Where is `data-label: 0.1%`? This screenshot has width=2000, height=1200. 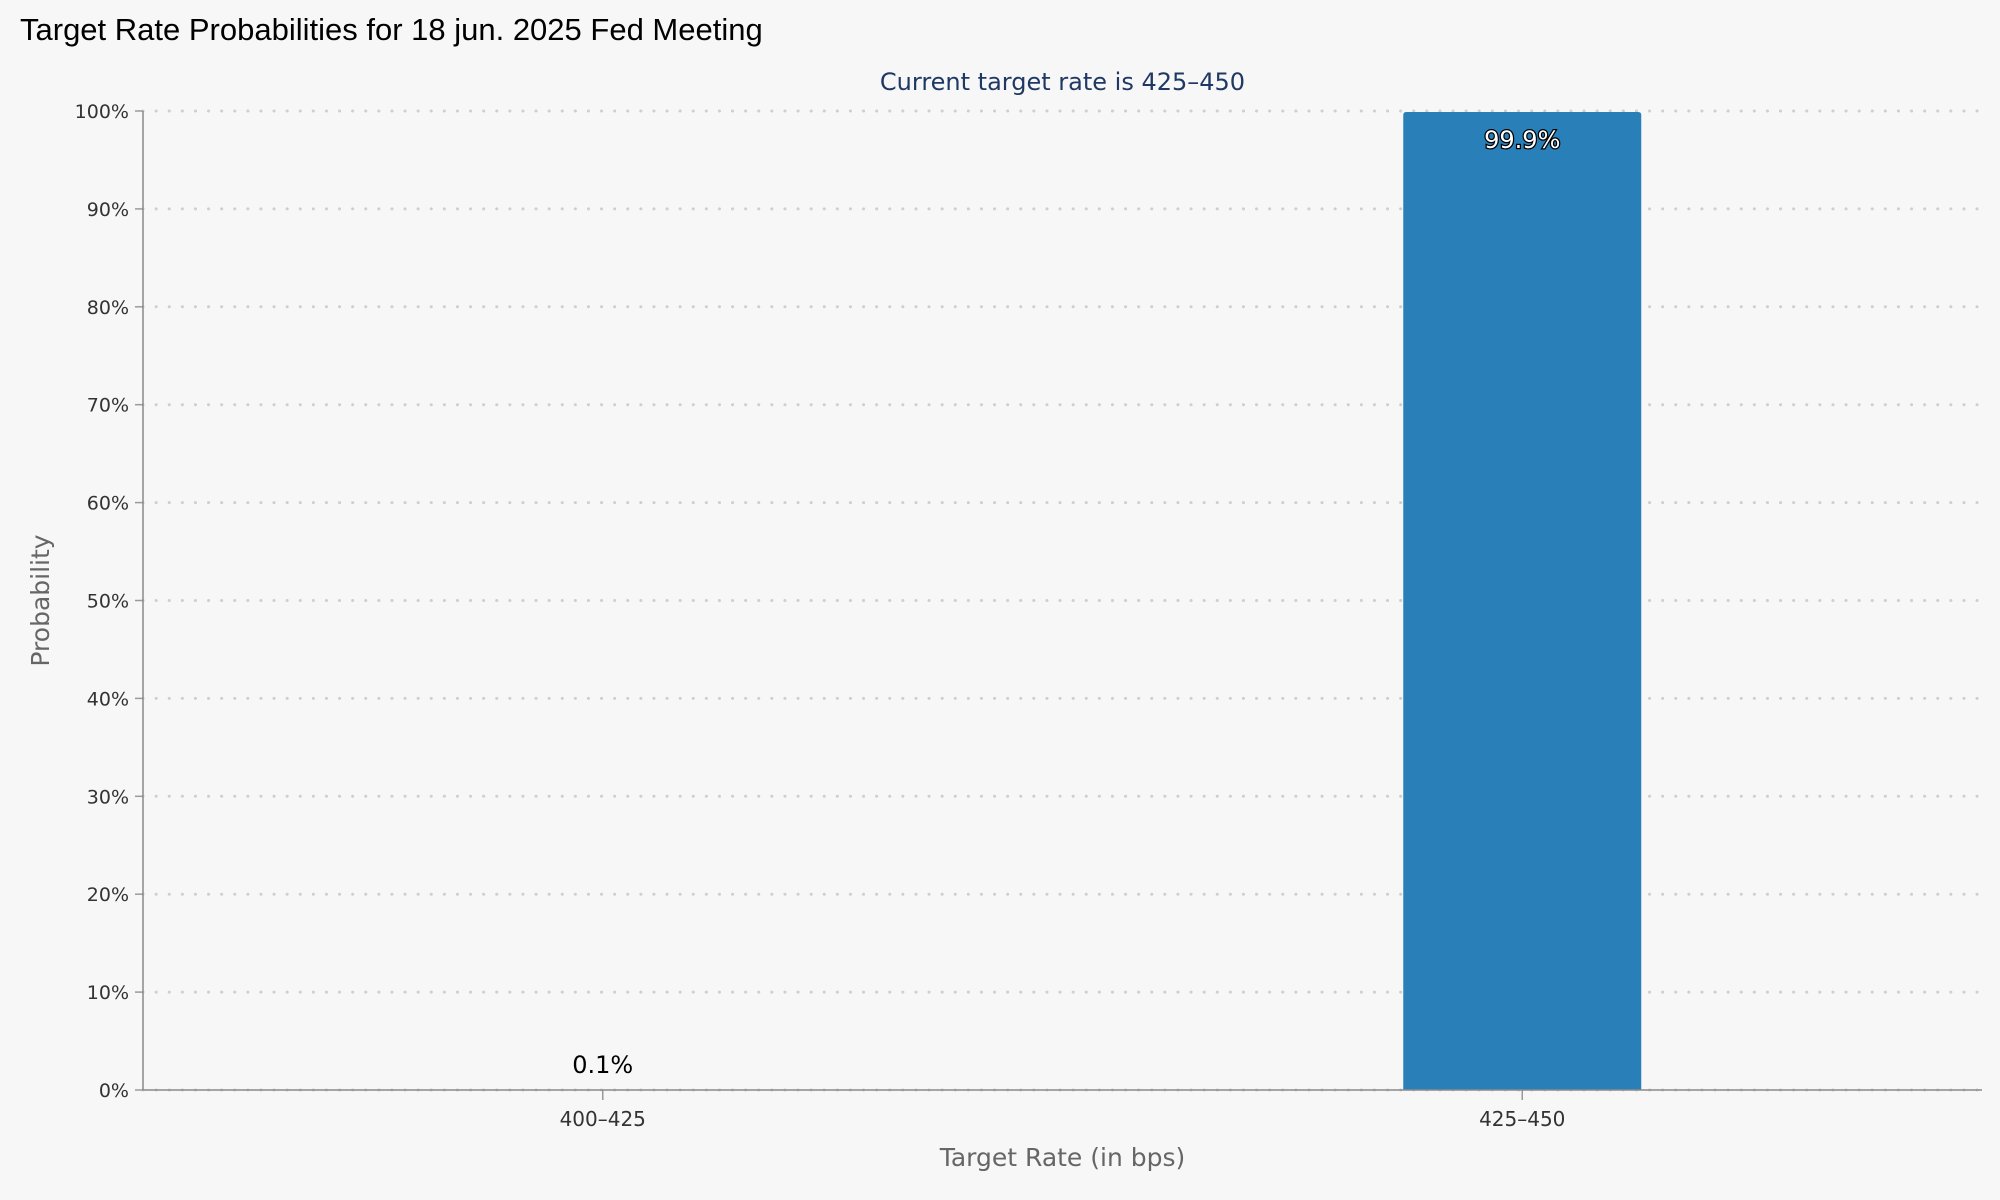
data-label: 0.1% is located at coordinates (602, 1065).